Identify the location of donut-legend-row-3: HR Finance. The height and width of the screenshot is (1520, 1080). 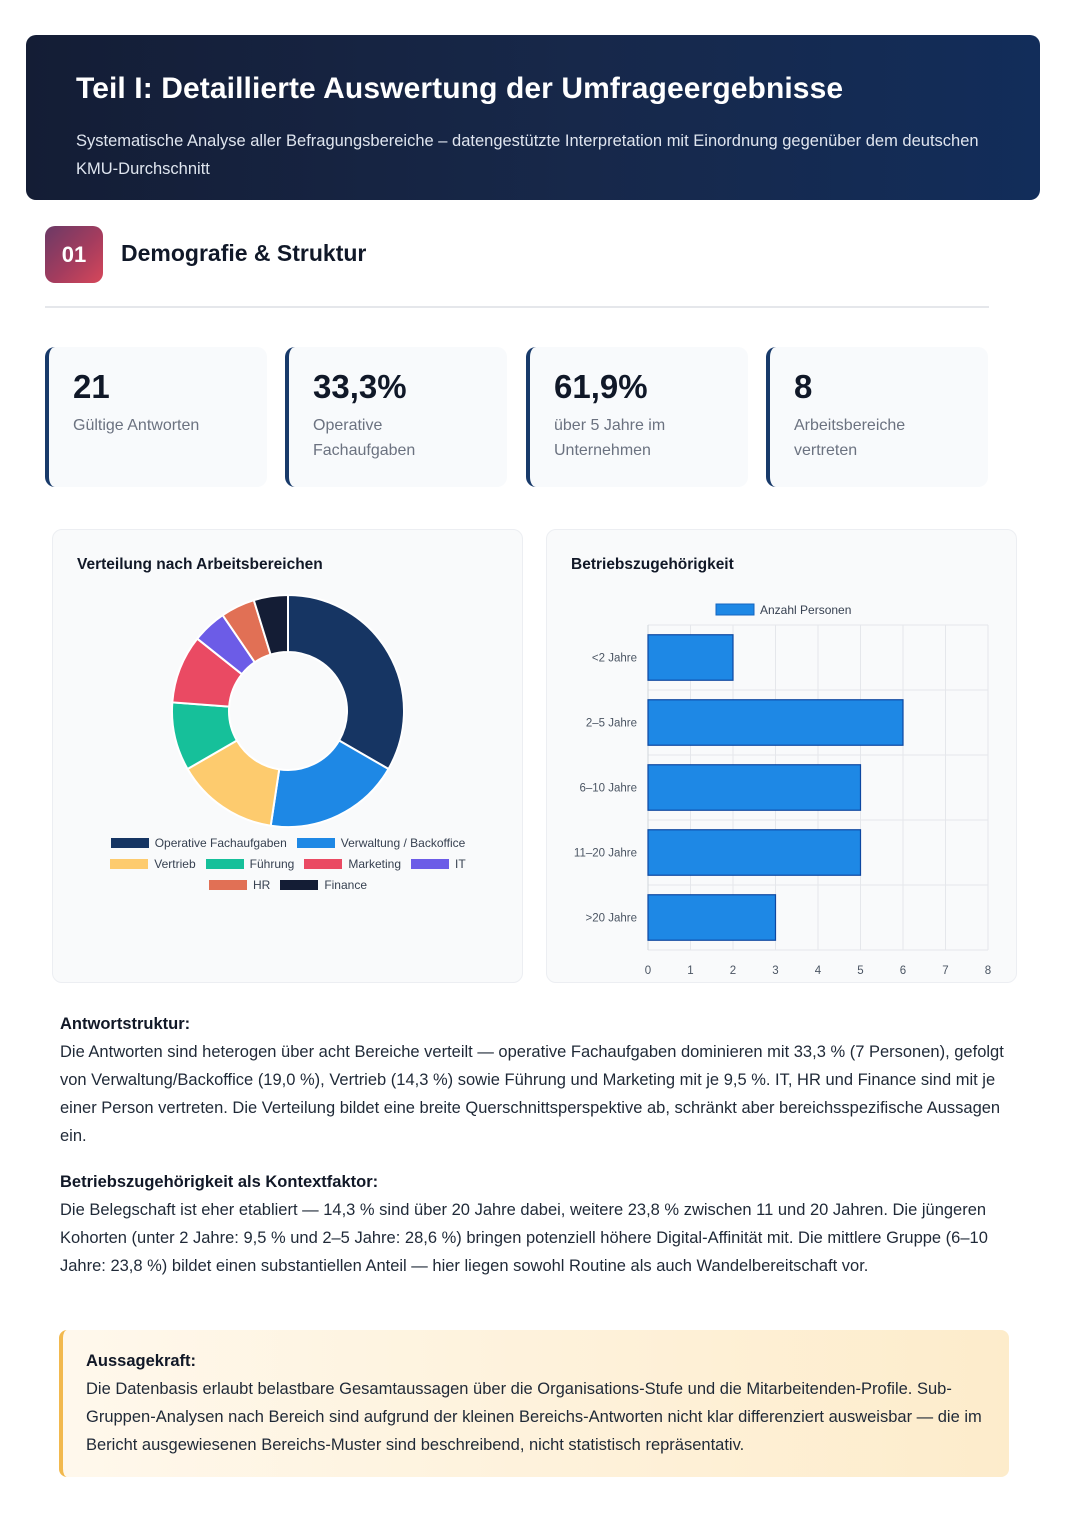
(288, 885).